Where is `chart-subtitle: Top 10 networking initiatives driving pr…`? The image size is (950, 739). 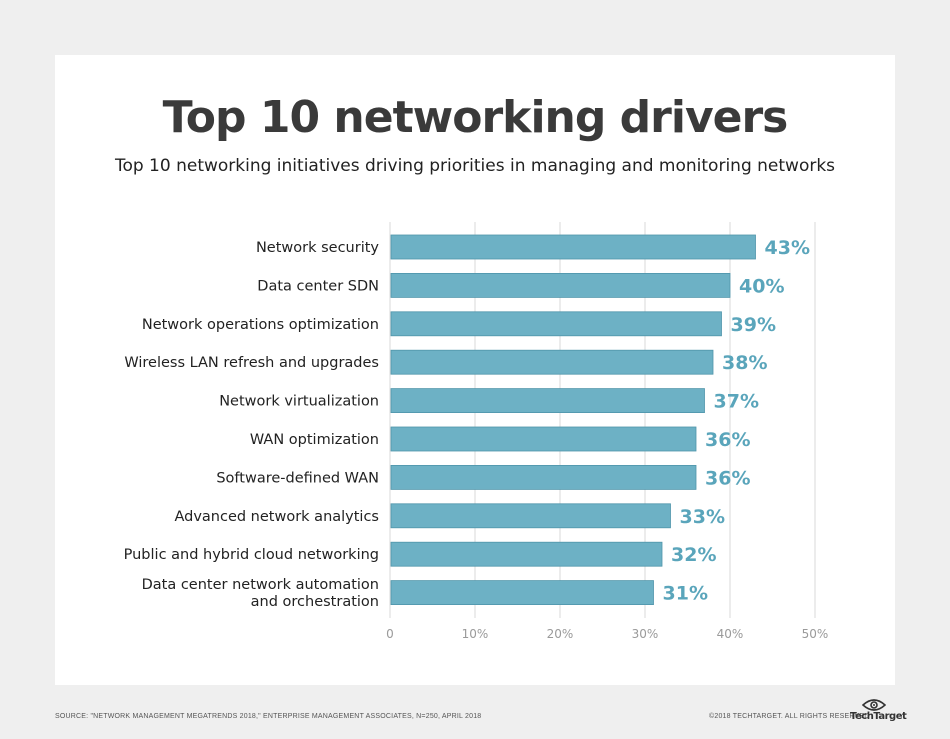 chart-subtitle: Top 10 networking initiatives driving pr… is located at coordinates (475, 166).